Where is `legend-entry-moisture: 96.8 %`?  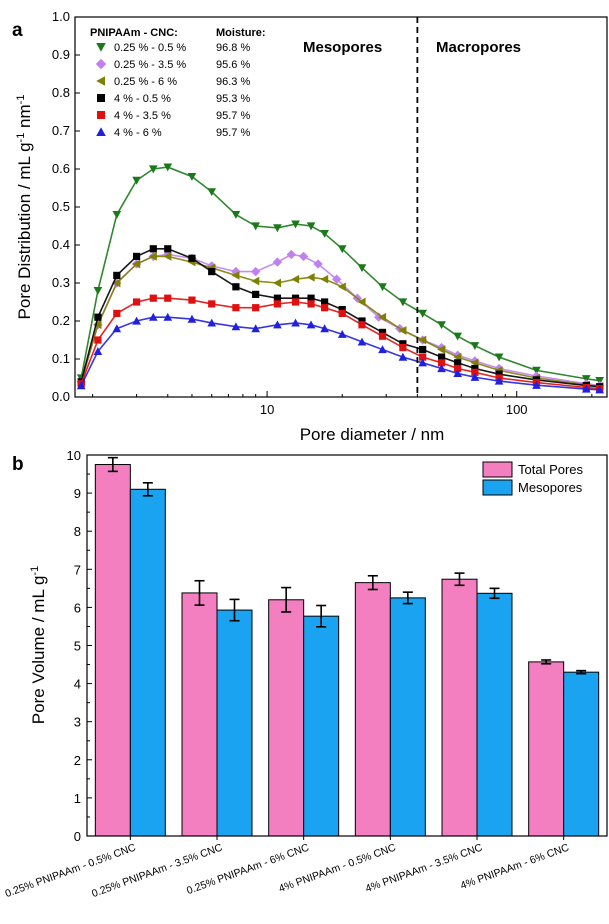
legend-entry-moisture: 96.8 % is located at coordinates (233, 48).